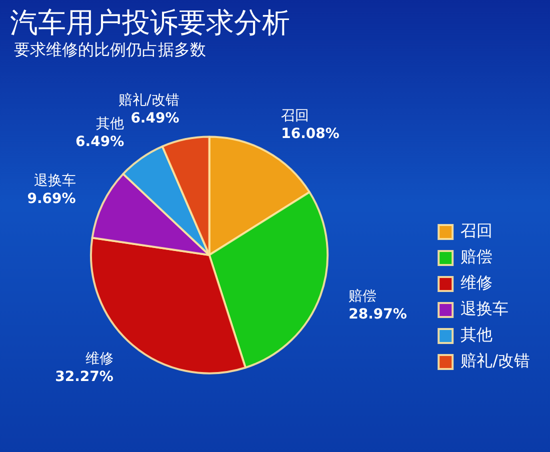 Image resolution: width=550 pixels, height=452 pixels. I want to click on legend-label: 赔礼/改错, so click(495, 360).